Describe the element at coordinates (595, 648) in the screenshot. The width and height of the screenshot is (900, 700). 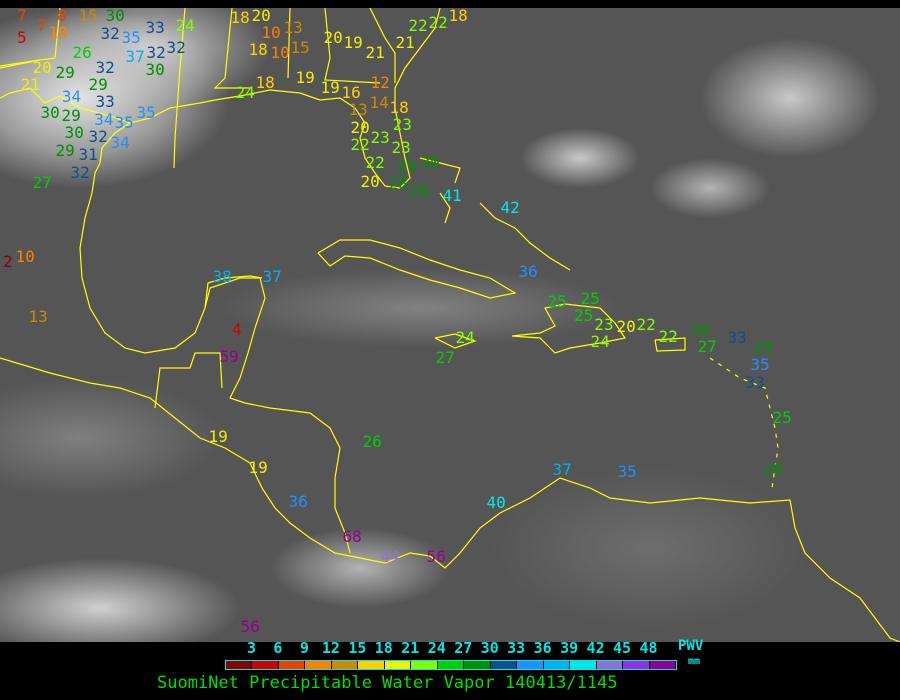
I see `colorbar-tick-label: 42` at that location.